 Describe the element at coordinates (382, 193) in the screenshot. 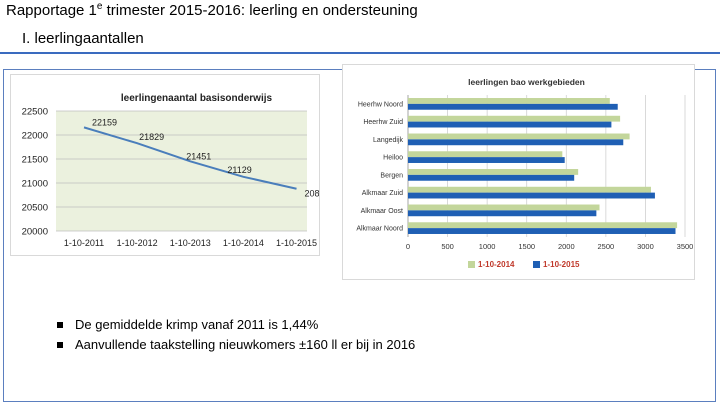

I see `category-label: Alkmaar Zuid` at that location.